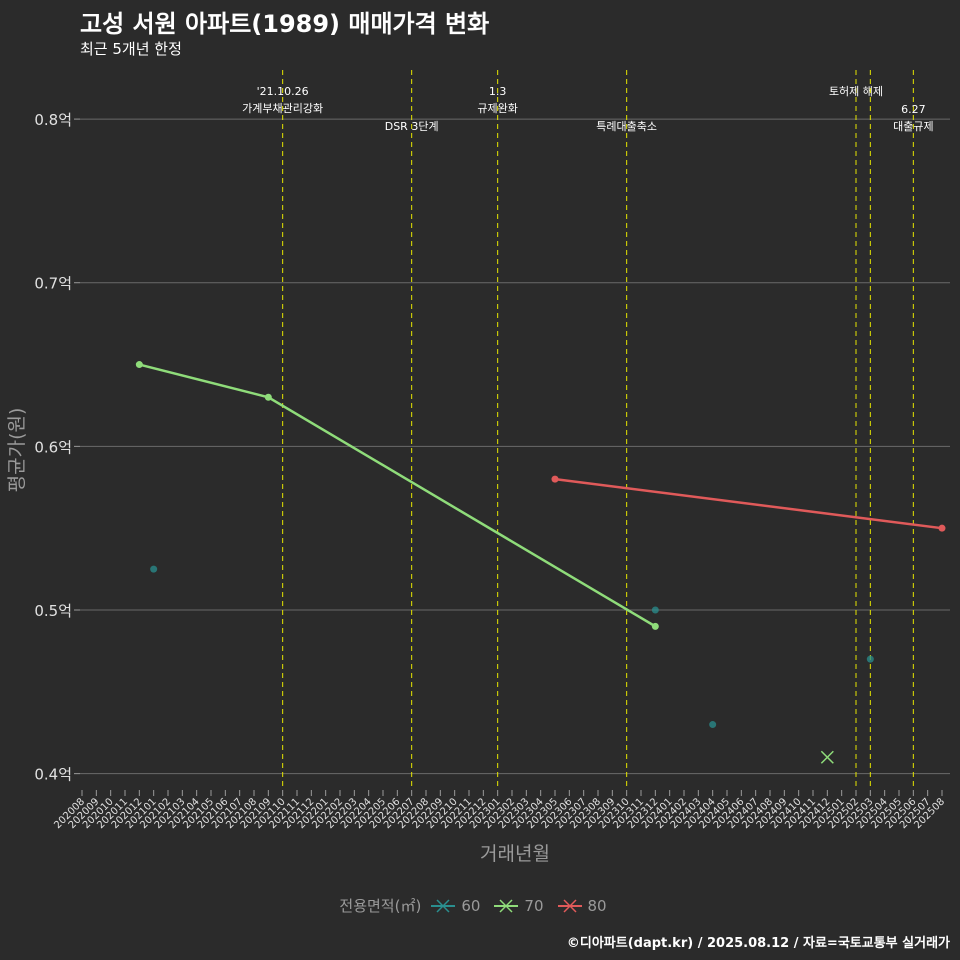  I want to click on event-label: 가계부채관리강화, so click(282, 108).